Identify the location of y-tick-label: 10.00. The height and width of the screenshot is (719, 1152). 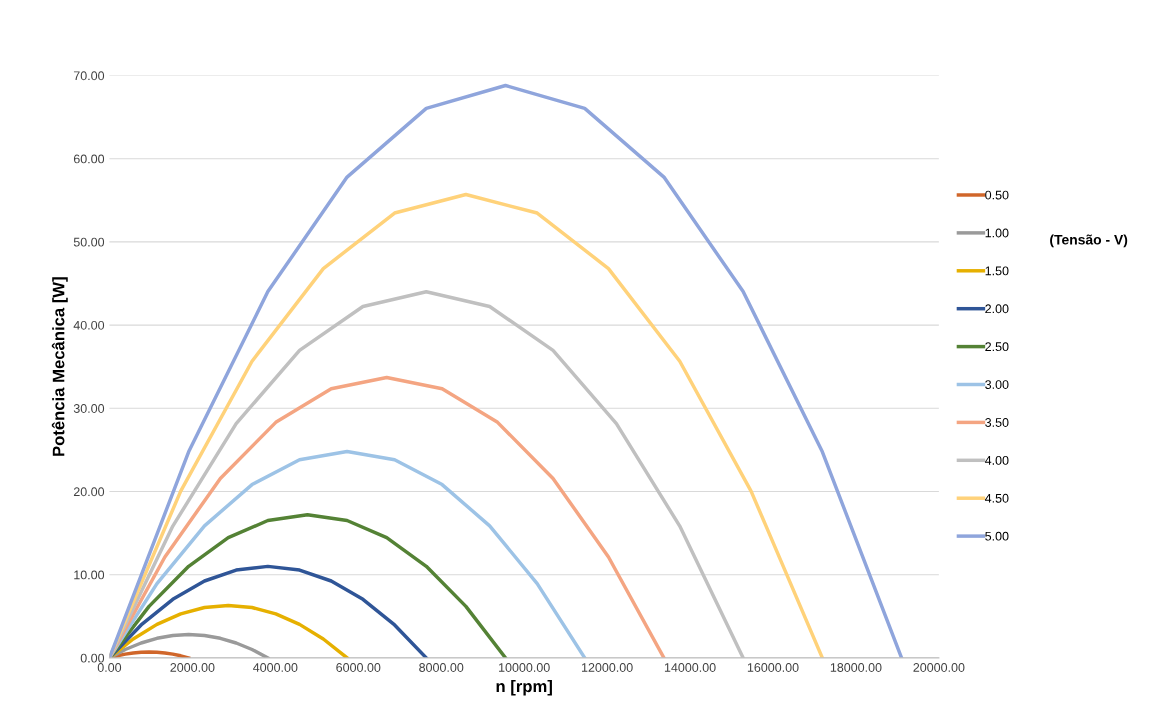
(89, 575).